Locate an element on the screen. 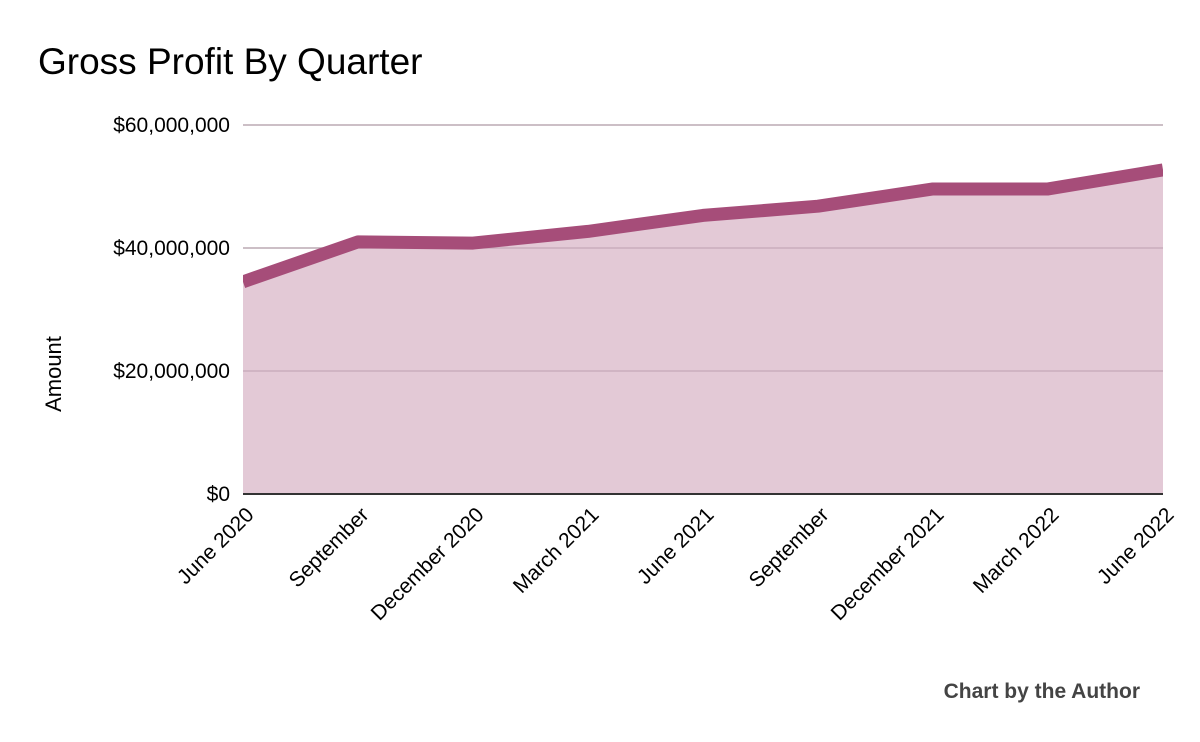 This screenshot has width=1200, height=742. y-tick-label: $20,000,000 is located at coordinates (171, 371).